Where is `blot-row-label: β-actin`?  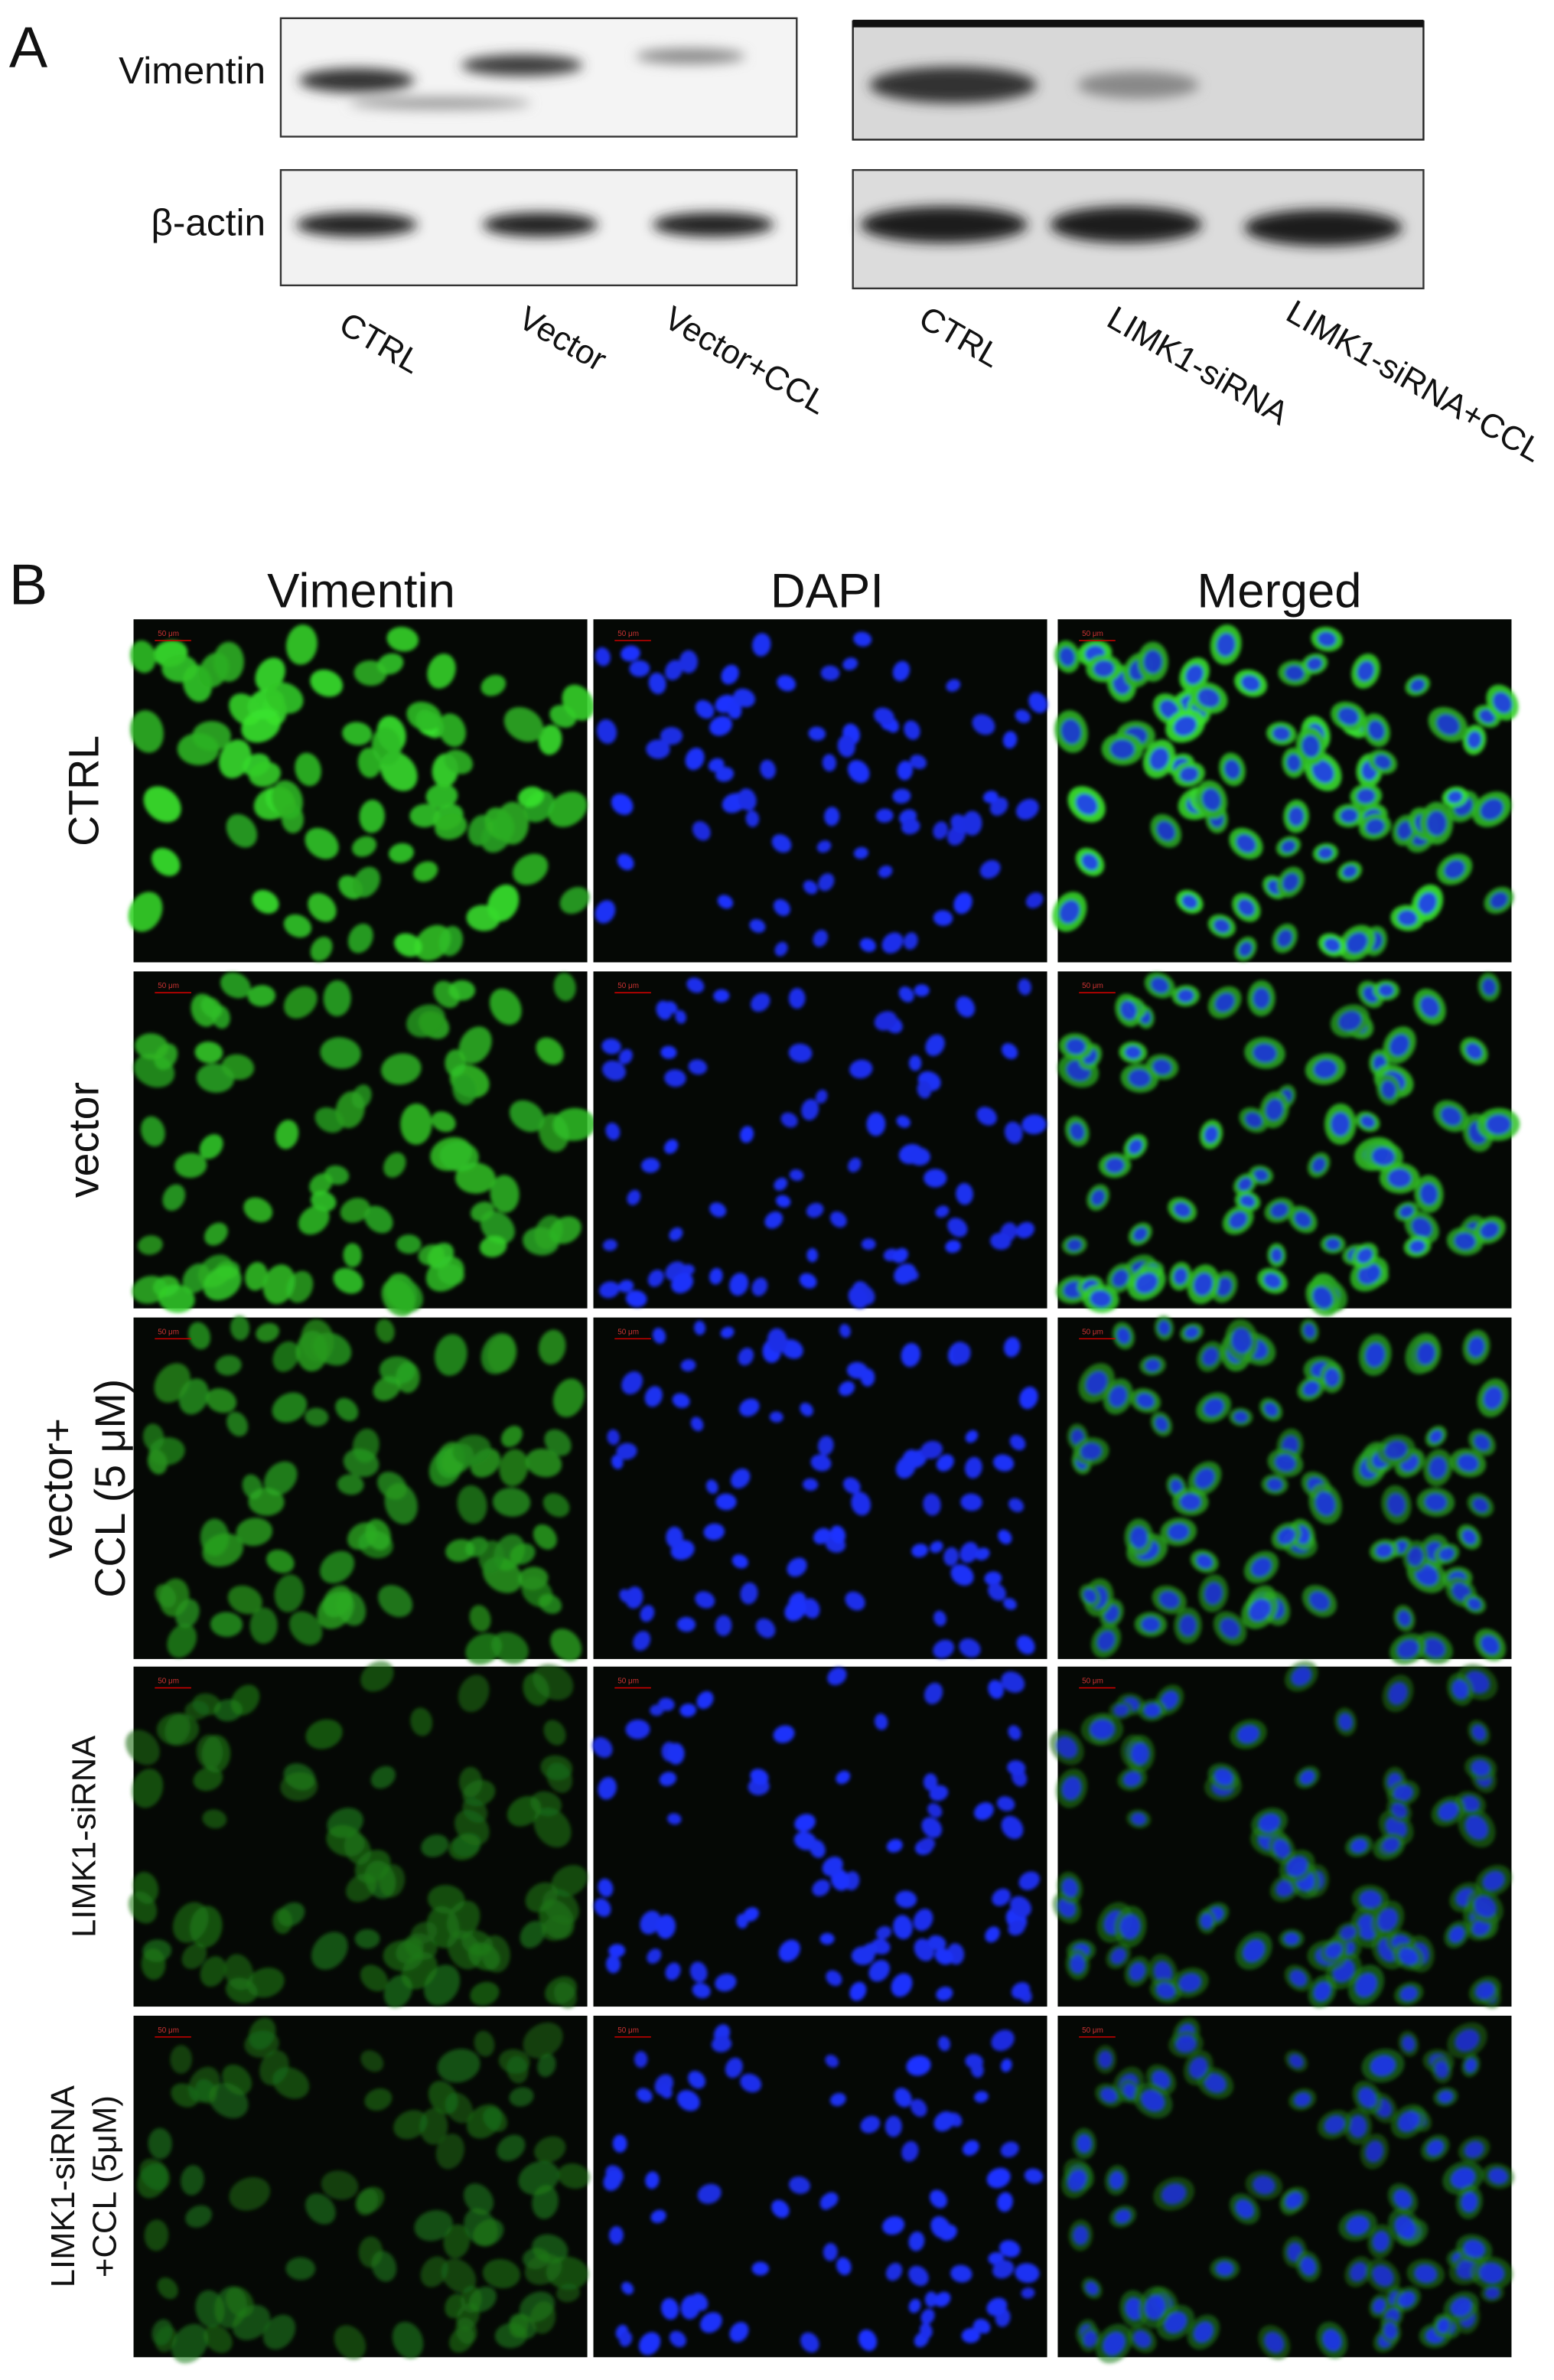 blot-row-label: β-actin is located at coordinates (208, 222).